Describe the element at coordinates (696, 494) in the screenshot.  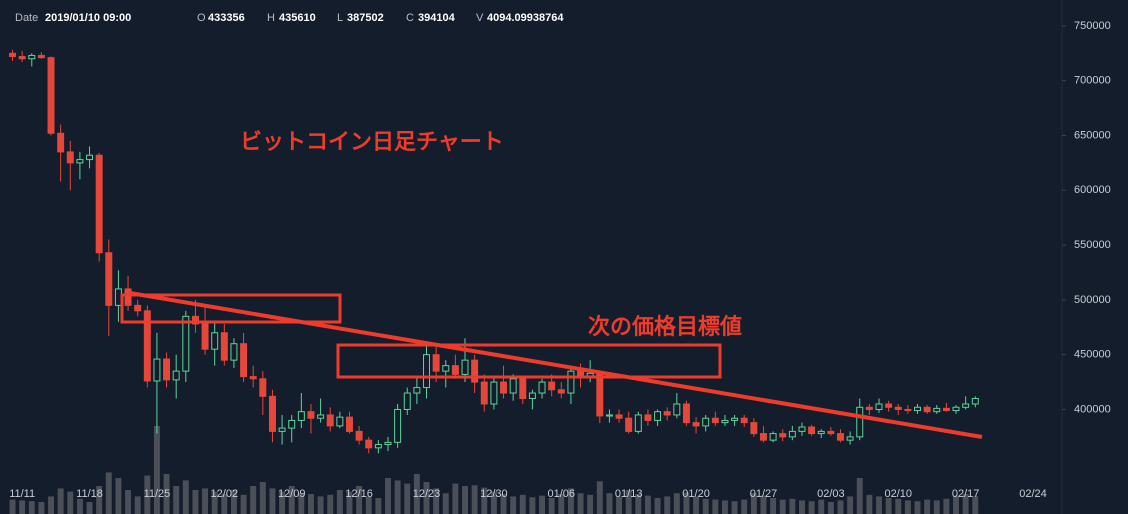
I see `x-tick-label: 01/20` at that location.